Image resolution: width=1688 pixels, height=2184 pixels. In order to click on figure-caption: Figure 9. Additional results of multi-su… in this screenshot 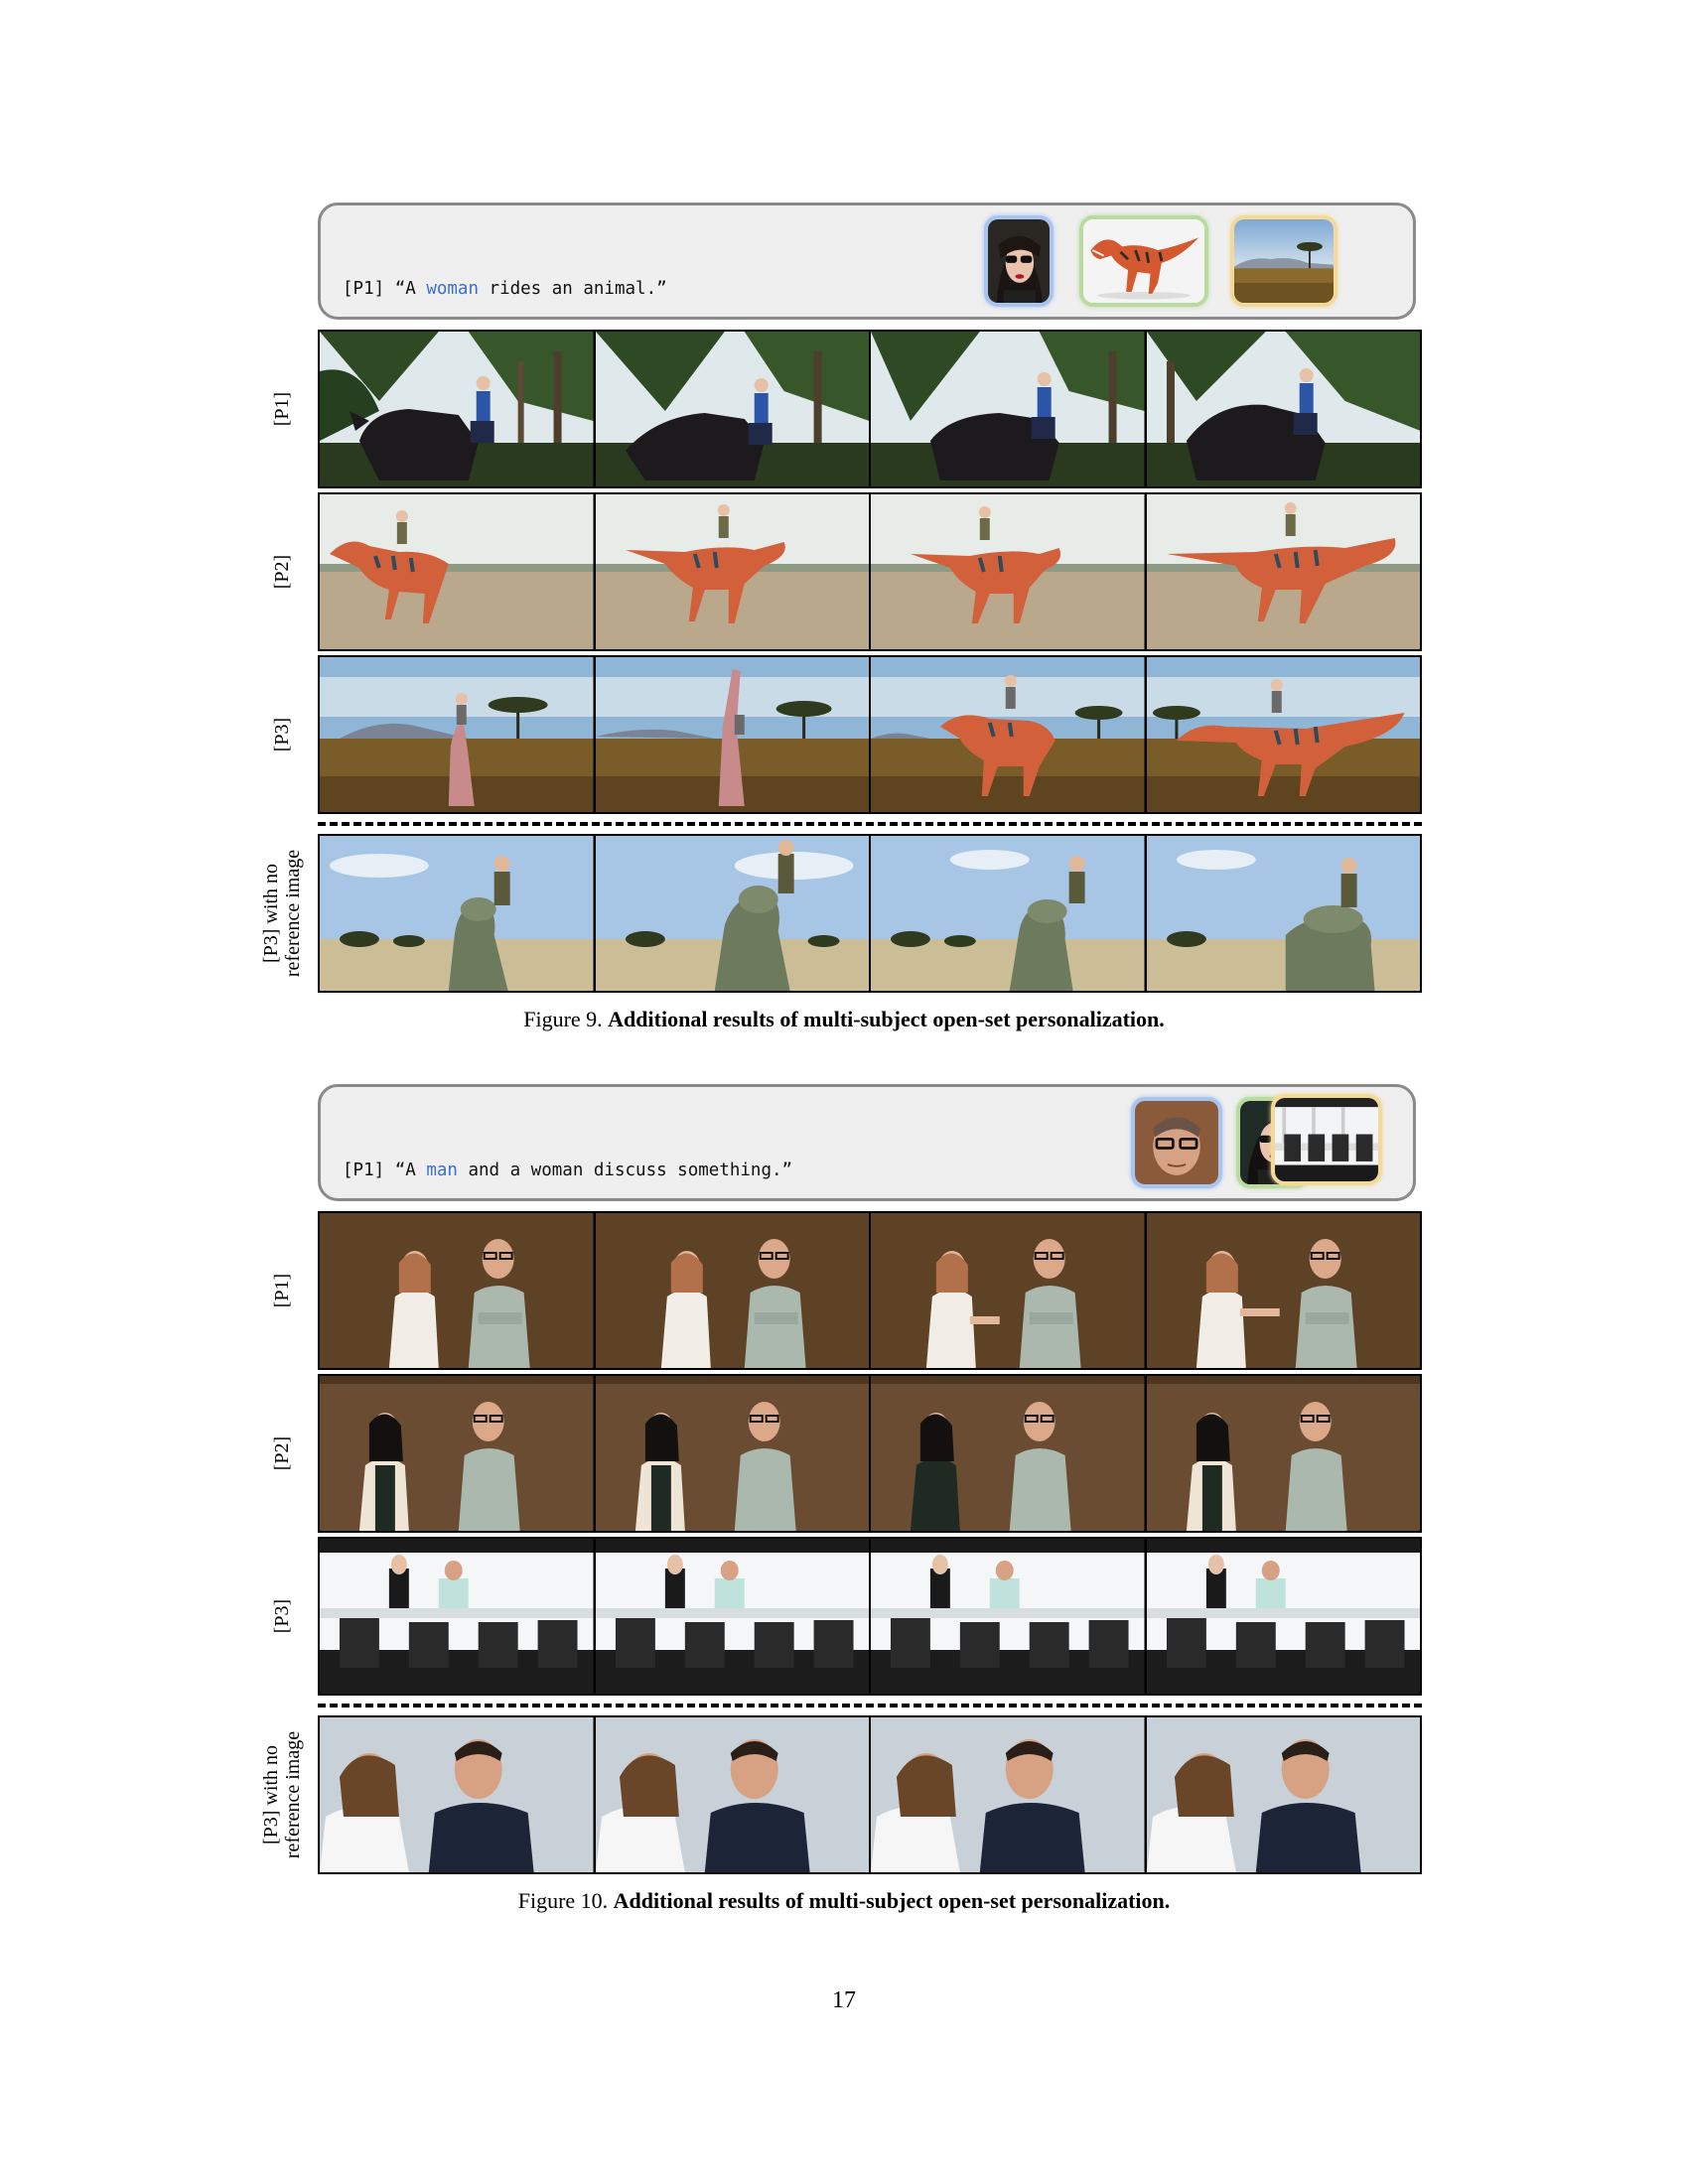, I will do `click(844, 1019)`.